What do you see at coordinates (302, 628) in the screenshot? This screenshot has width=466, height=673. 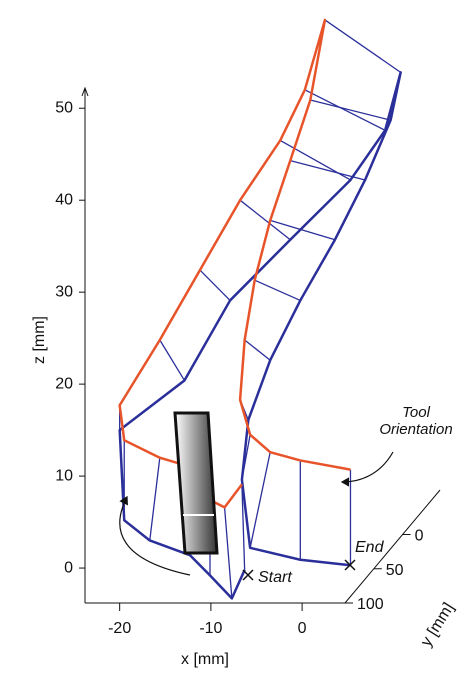 I see `x-tick-label: 0` at bounding box center [302, 628].